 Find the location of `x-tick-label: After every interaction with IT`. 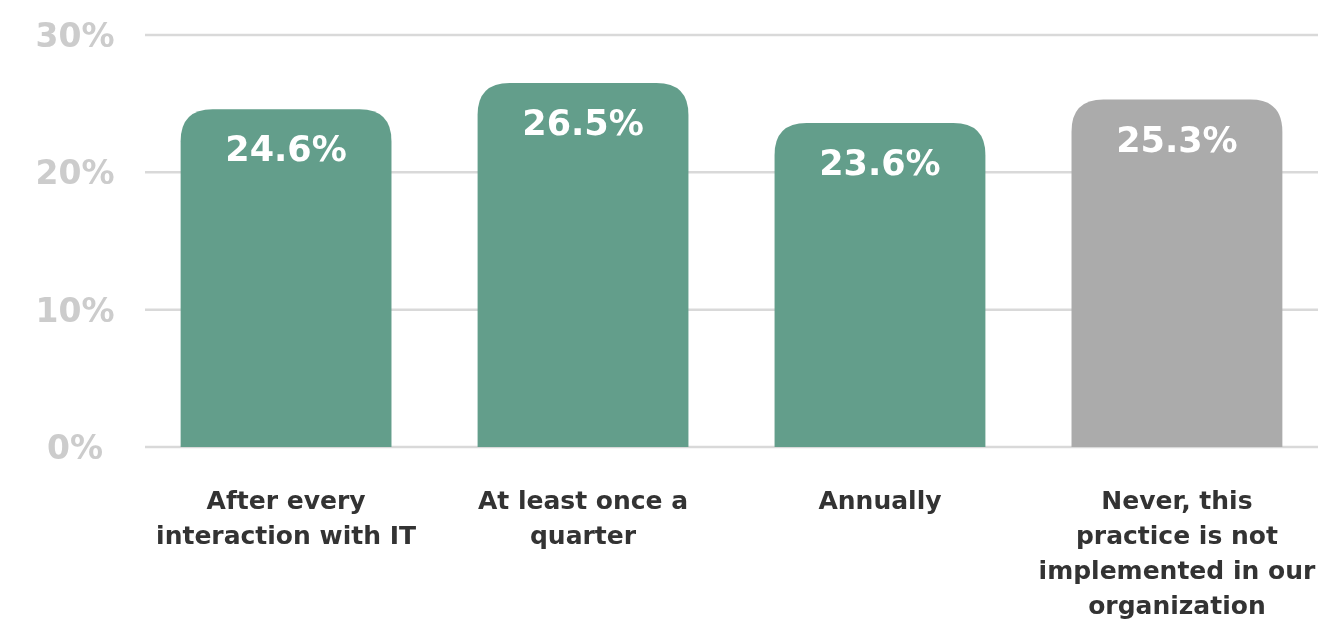

x-tick-label: After every interaction with IT is located at coordinates (286, 518).